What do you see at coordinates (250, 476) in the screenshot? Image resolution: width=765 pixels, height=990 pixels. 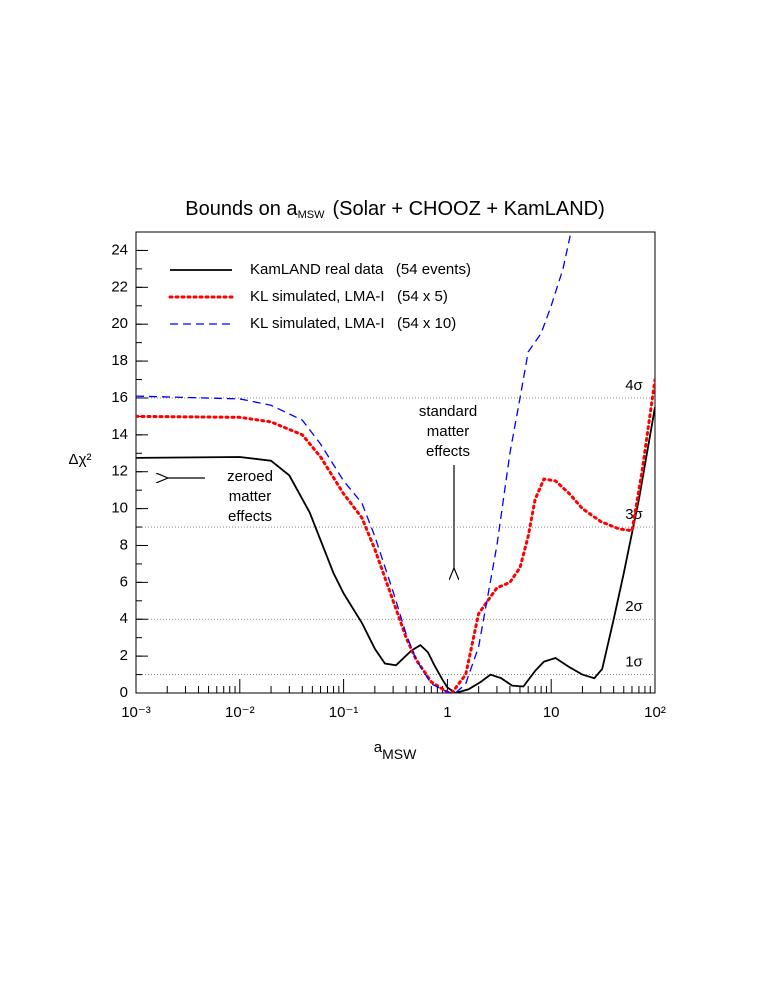 I see `annotation-line: zeroed` at bounding box center [250, 476].